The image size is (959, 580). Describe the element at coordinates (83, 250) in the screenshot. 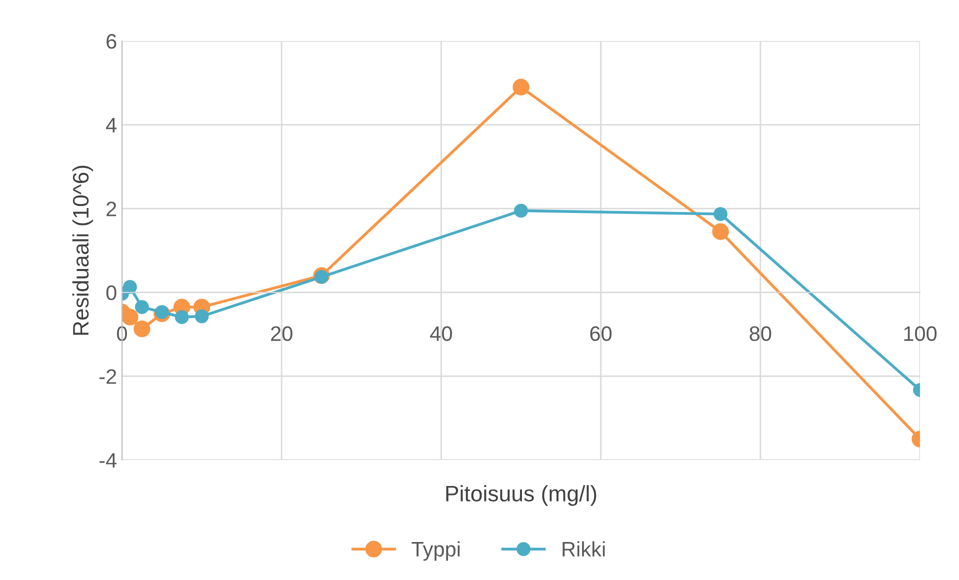

I see `y-axis-title: Residuaali (10^6)` at that location.